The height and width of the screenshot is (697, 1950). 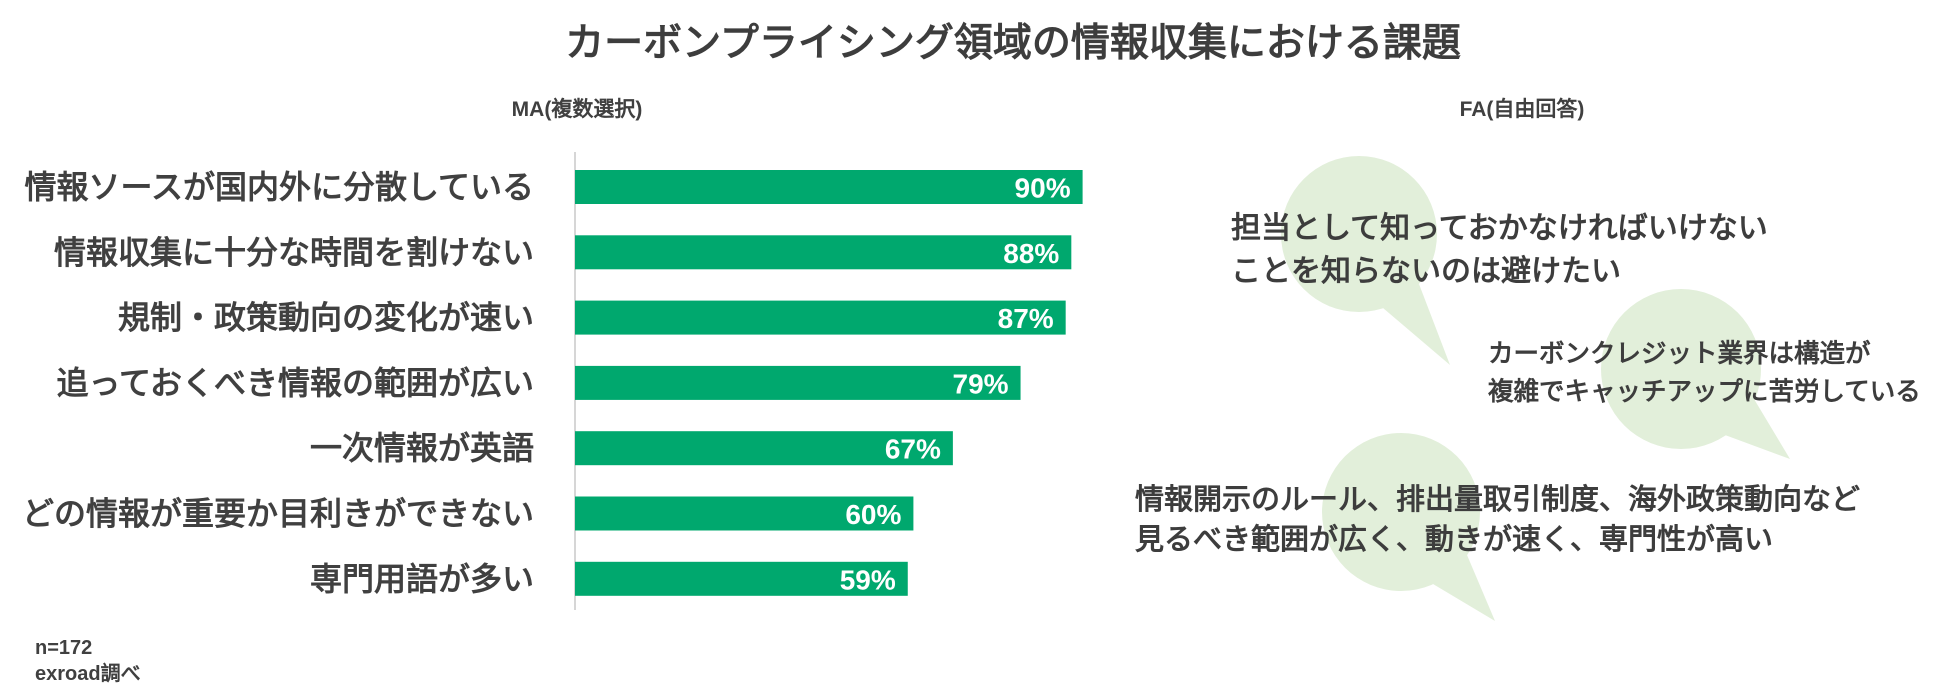 What do you see at coordinates (295, 383) in the screenshot?
I see `category-label: 追っておくべき情報の範囲が広い` at bounding box center [295, 383].